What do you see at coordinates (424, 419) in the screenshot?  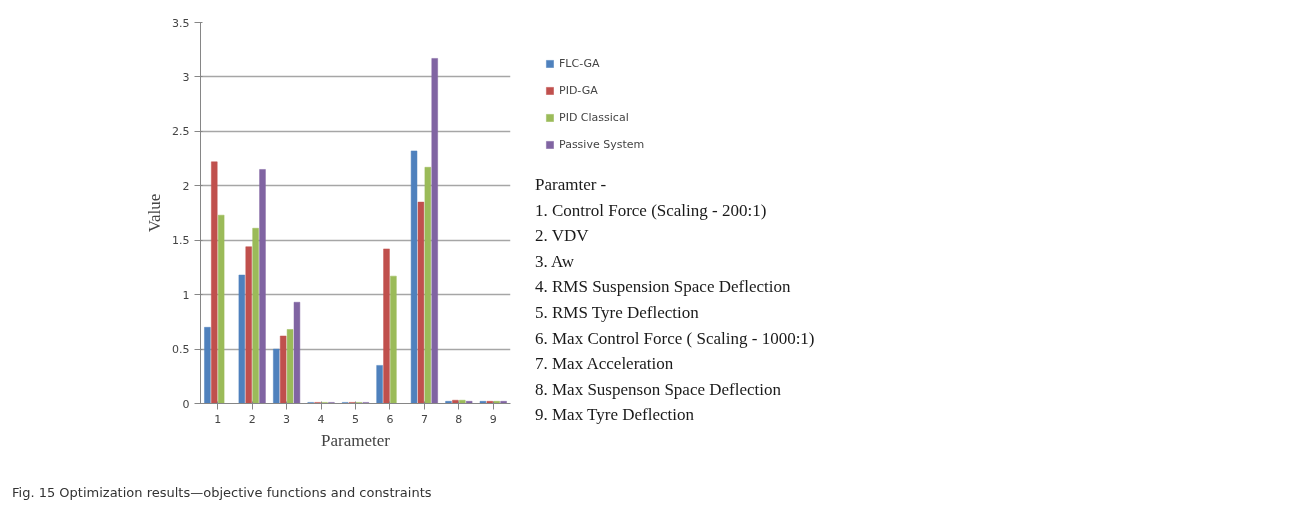 I see `x-tick-label: 7` at bounding box center [424, 419].